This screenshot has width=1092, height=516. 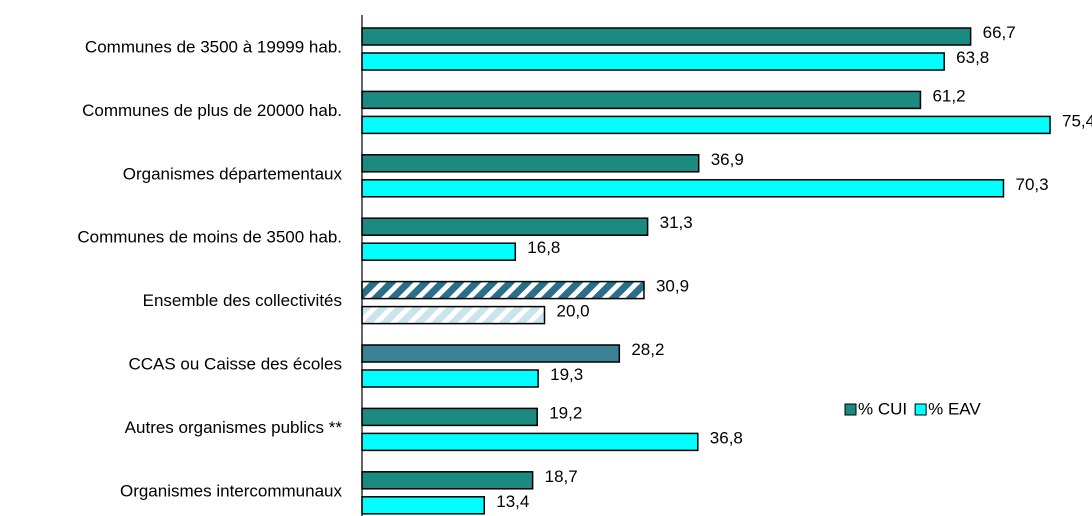 I want to click on value-label: 75,4, so click(x=1077, y=120).